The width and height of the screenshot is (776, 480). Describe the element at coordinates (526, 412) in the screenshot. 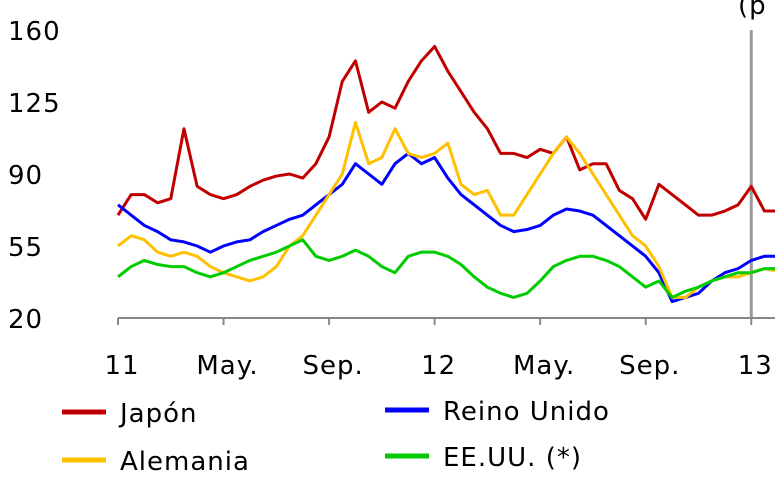

I see `legend-label: Reino Unido` at that location.